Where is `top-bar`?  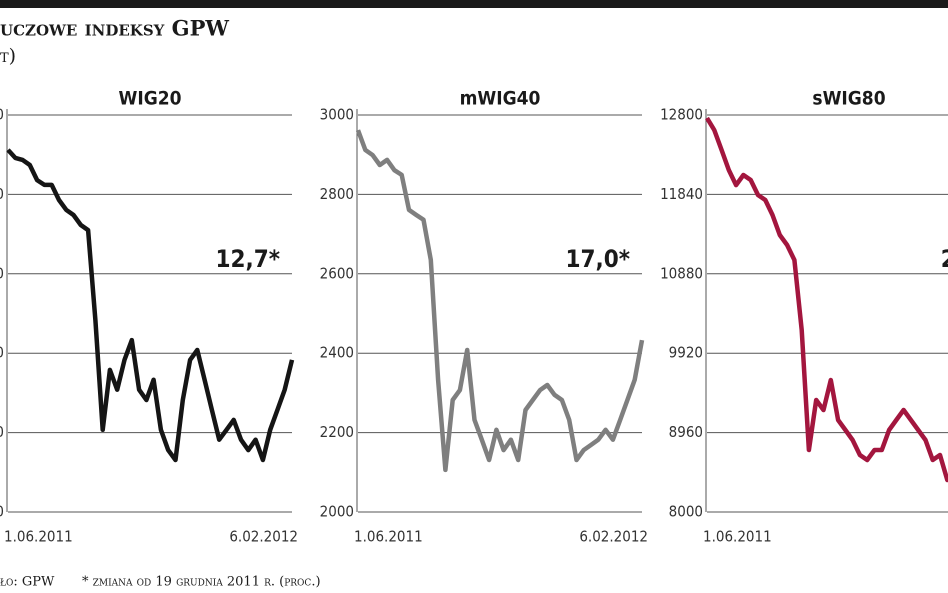 top-bar is located at coordinates (474, 4).